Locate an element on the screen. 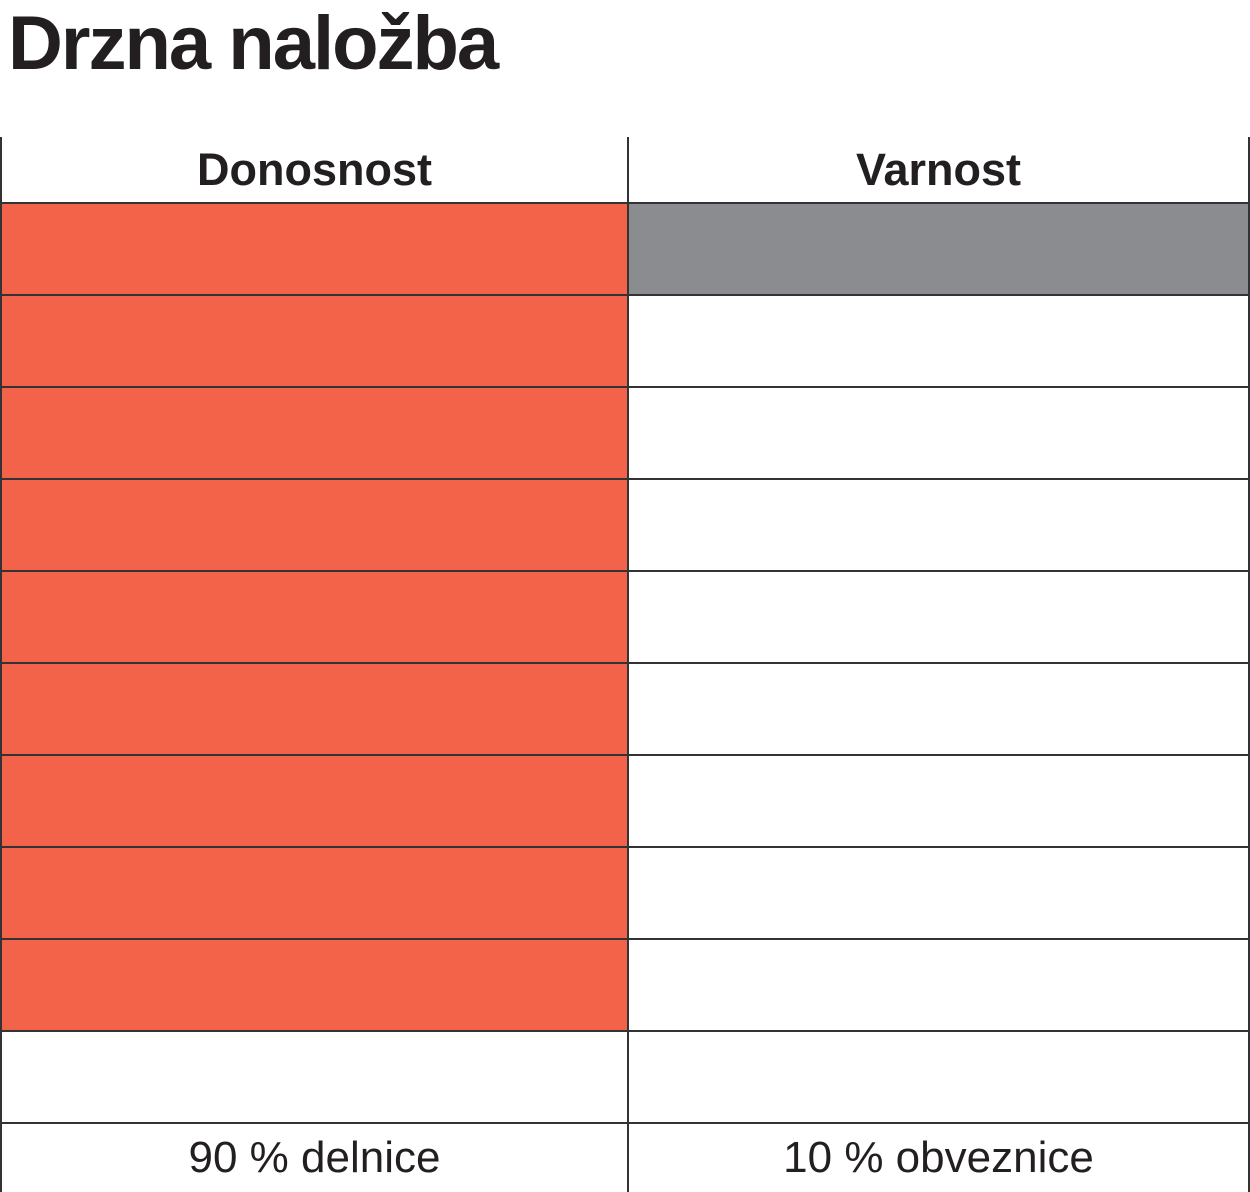  table-header-row: Donosnost Varnost is located at coordinates (625, 169).